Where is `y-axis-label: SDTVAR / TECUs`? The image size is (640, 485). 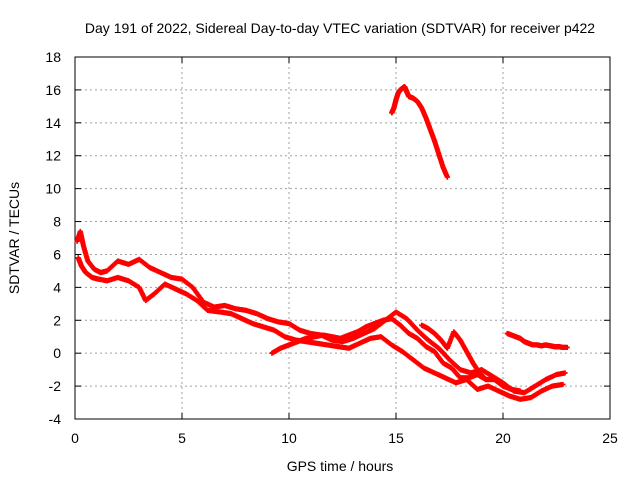
y-axis-label: SDTVAR / TECUs is located at coordinates (14, 238).